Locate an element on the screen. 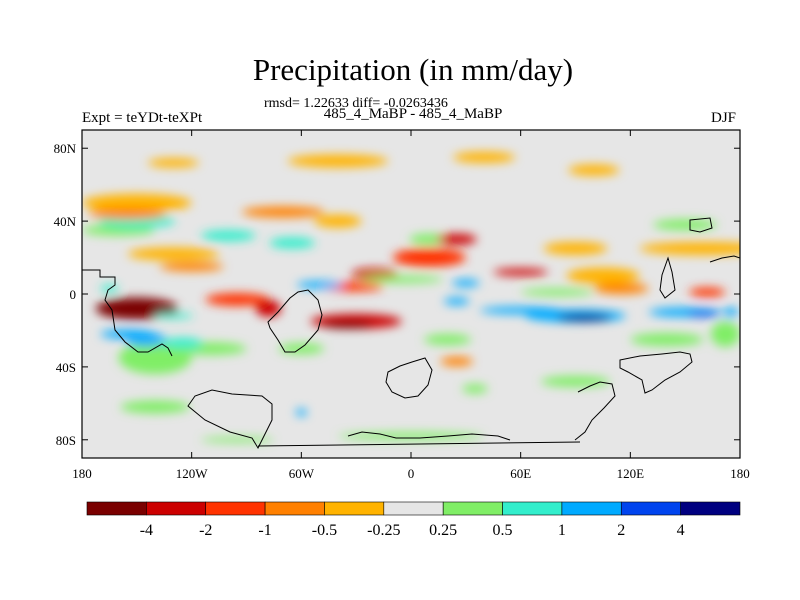  colorbar-label: 0.5 is located at coordinates (503, 530).